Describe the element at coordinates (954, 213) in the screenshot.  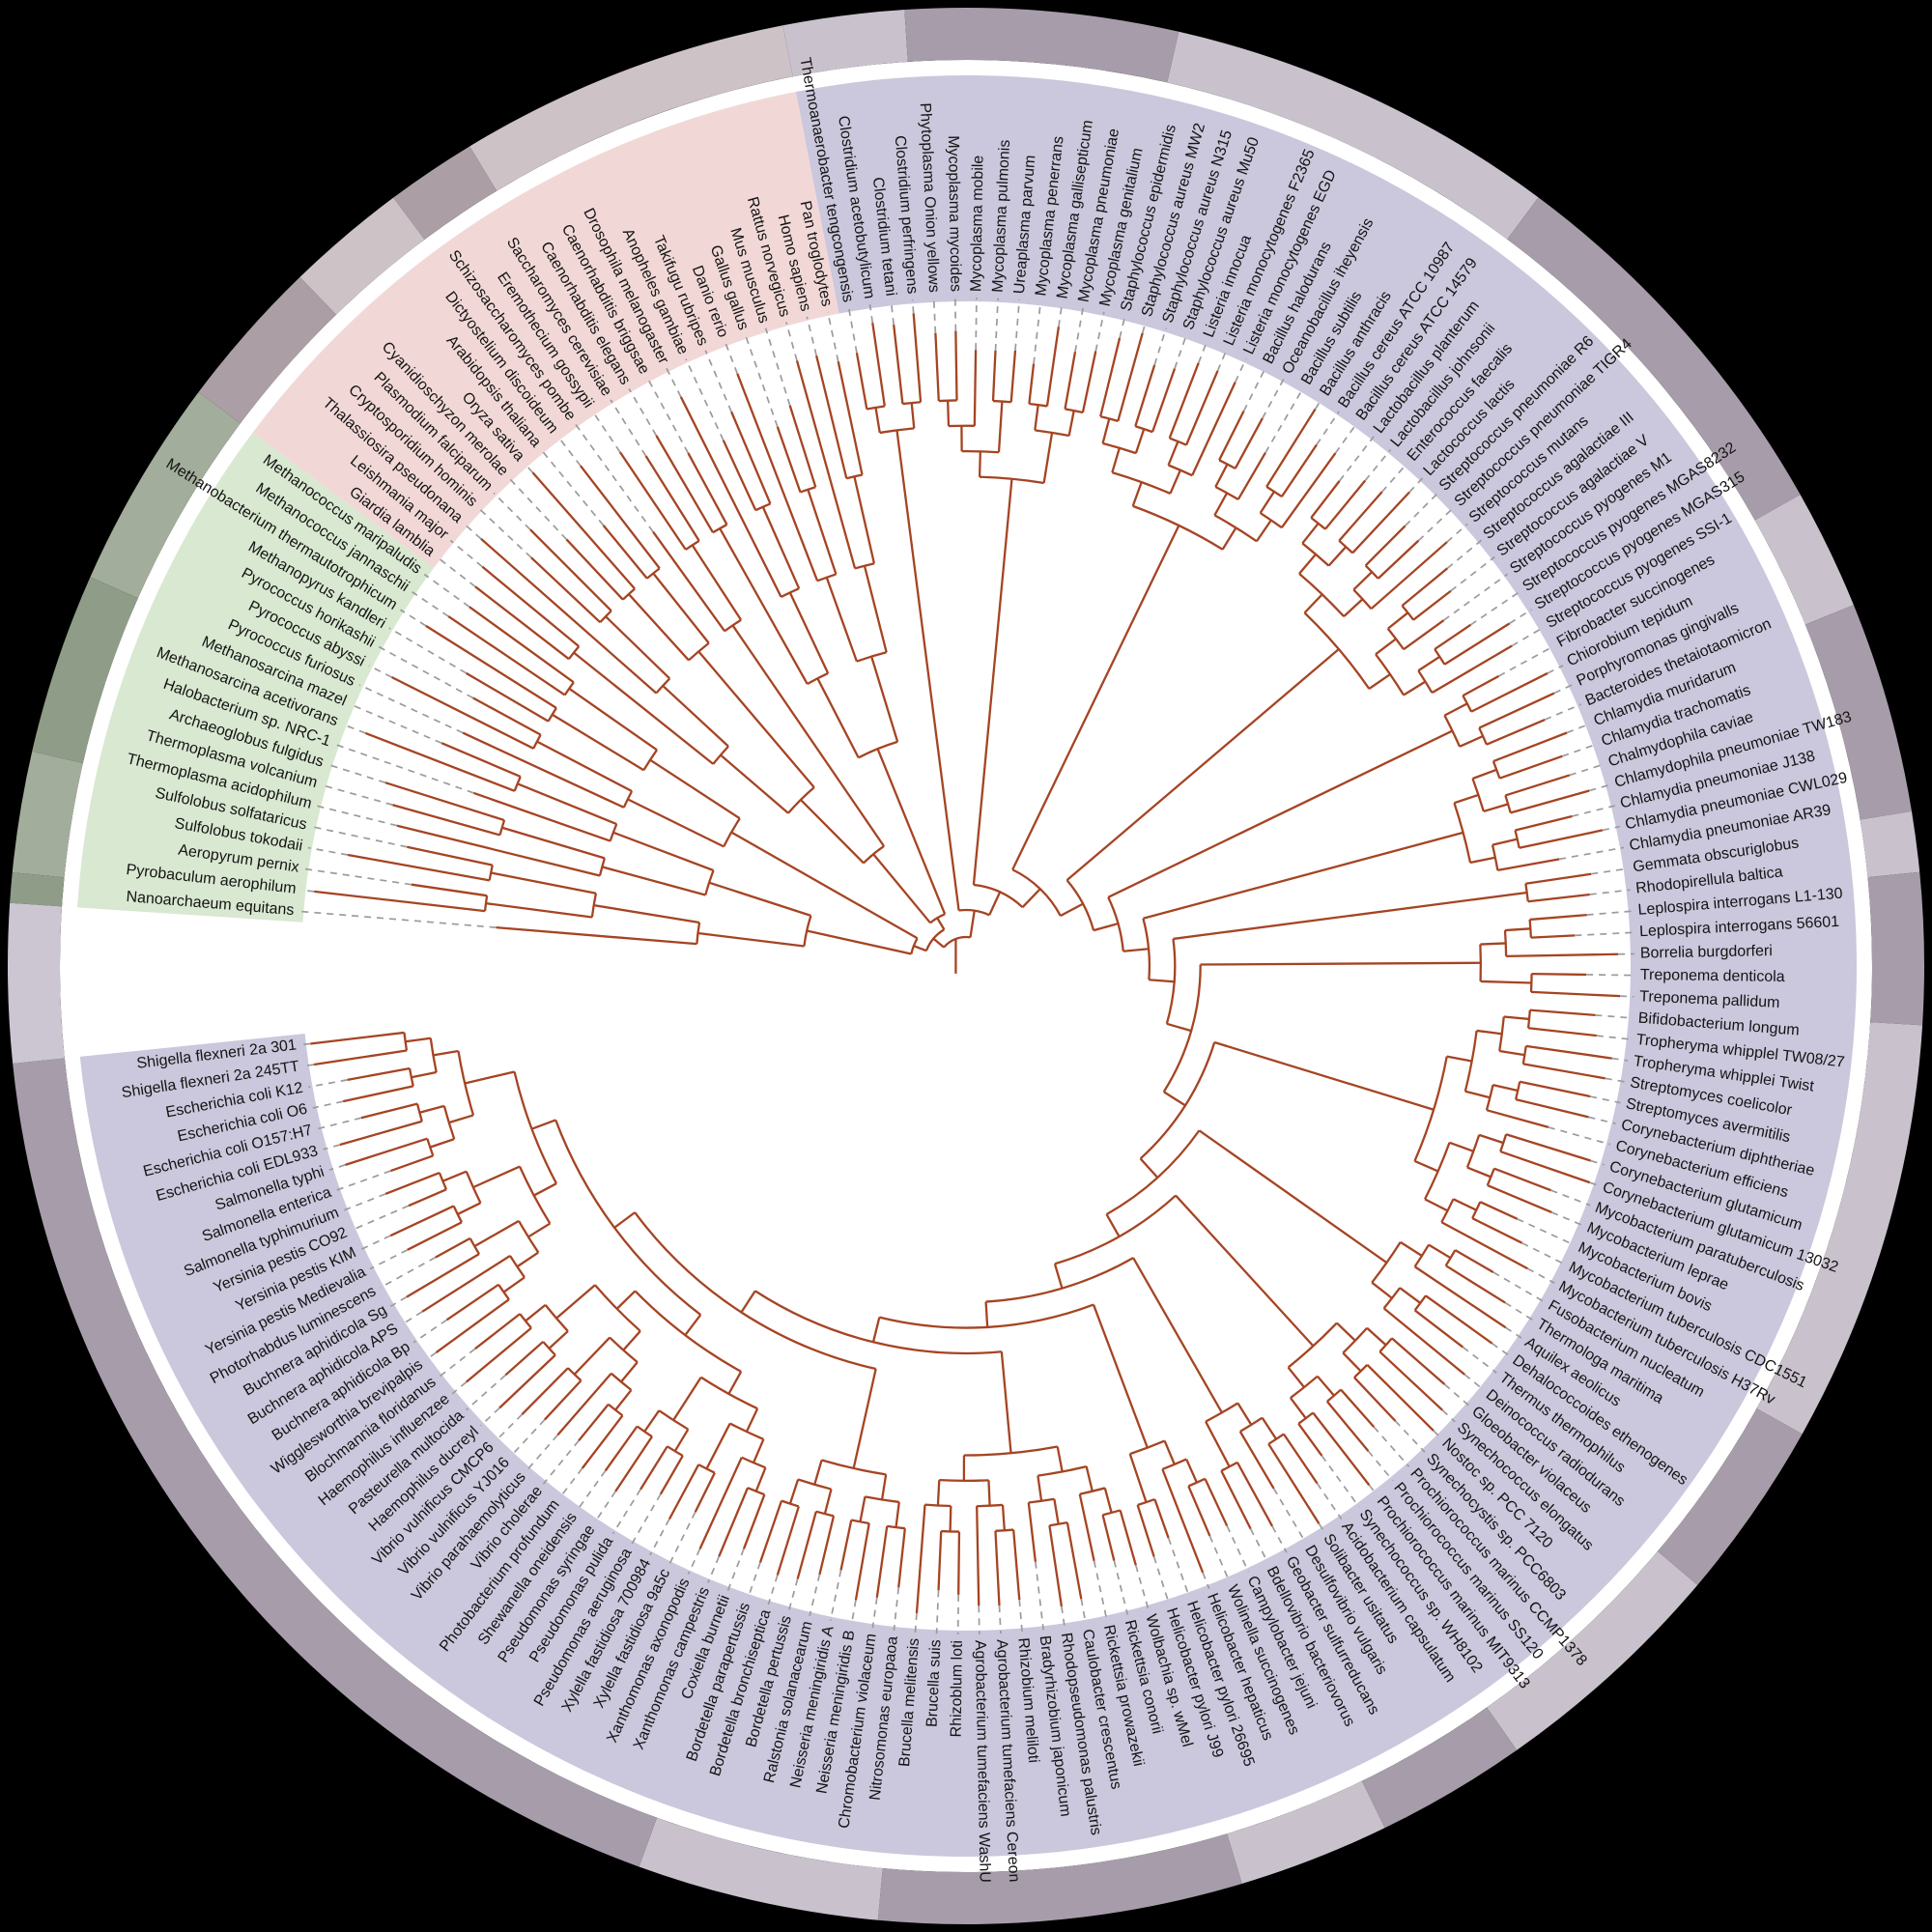
I see `taxon-label: Mycoplasma mycoides` at that location.